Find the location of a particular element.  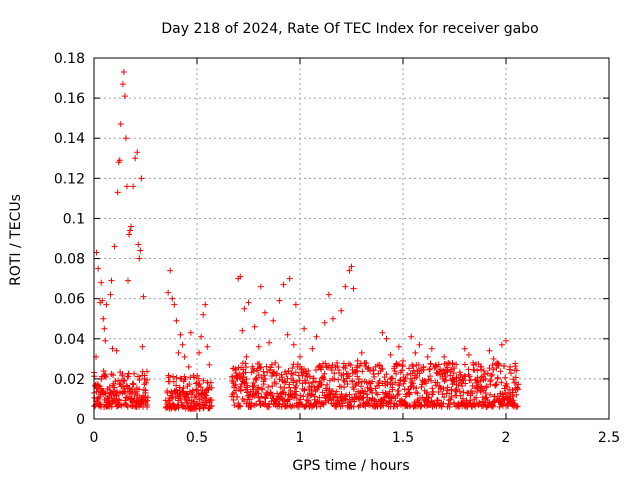

y-tick-label: 0.12 is located at coordinates (69, 179).